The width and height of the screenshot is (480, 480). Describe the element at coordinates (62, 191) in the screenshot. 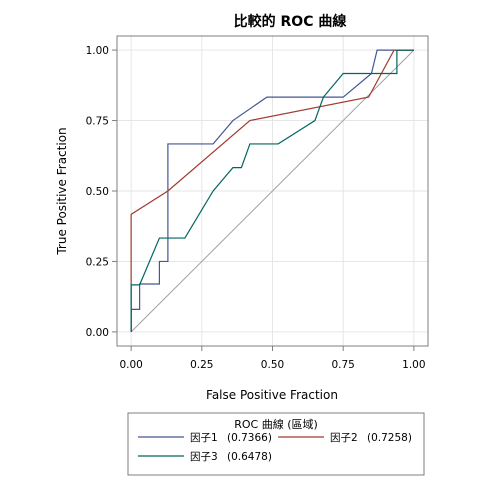

I see `y-axis-label: True Positive Fraction` at that location.